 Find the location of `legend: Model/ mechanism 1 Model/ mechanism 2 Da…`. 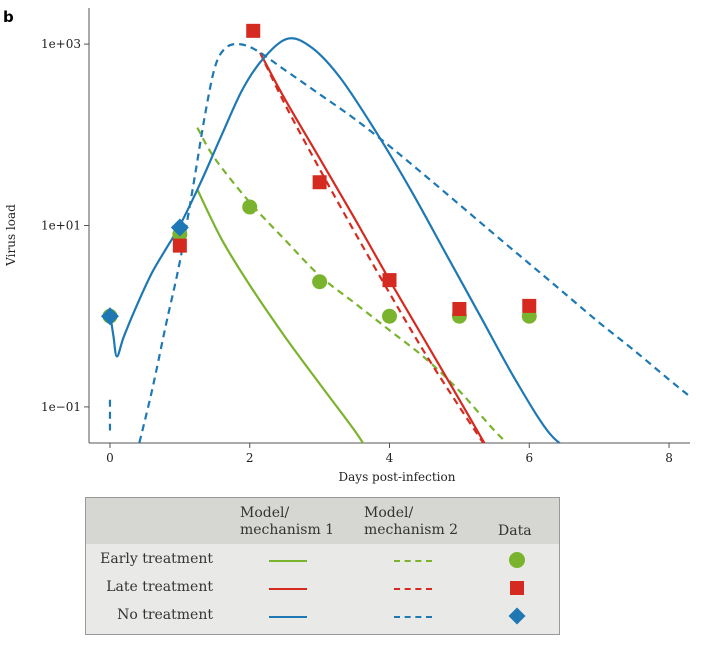

legend: Model/ mechanism 1 Model/ mechanism 2 Da… is located at coordinates (322, 566).